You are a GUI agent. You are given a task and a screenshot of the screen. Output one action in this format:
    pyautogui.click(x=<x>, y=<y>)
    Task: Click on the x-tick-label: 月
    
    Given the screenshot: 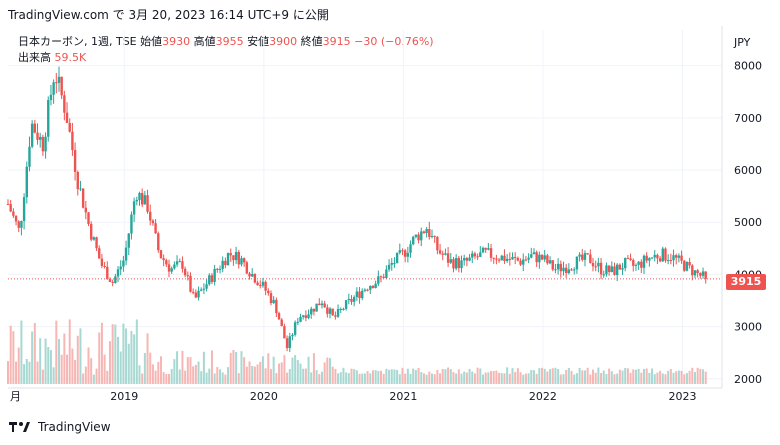 What is the action you would take?
    pyautogui.click(x=15, y=396)
    